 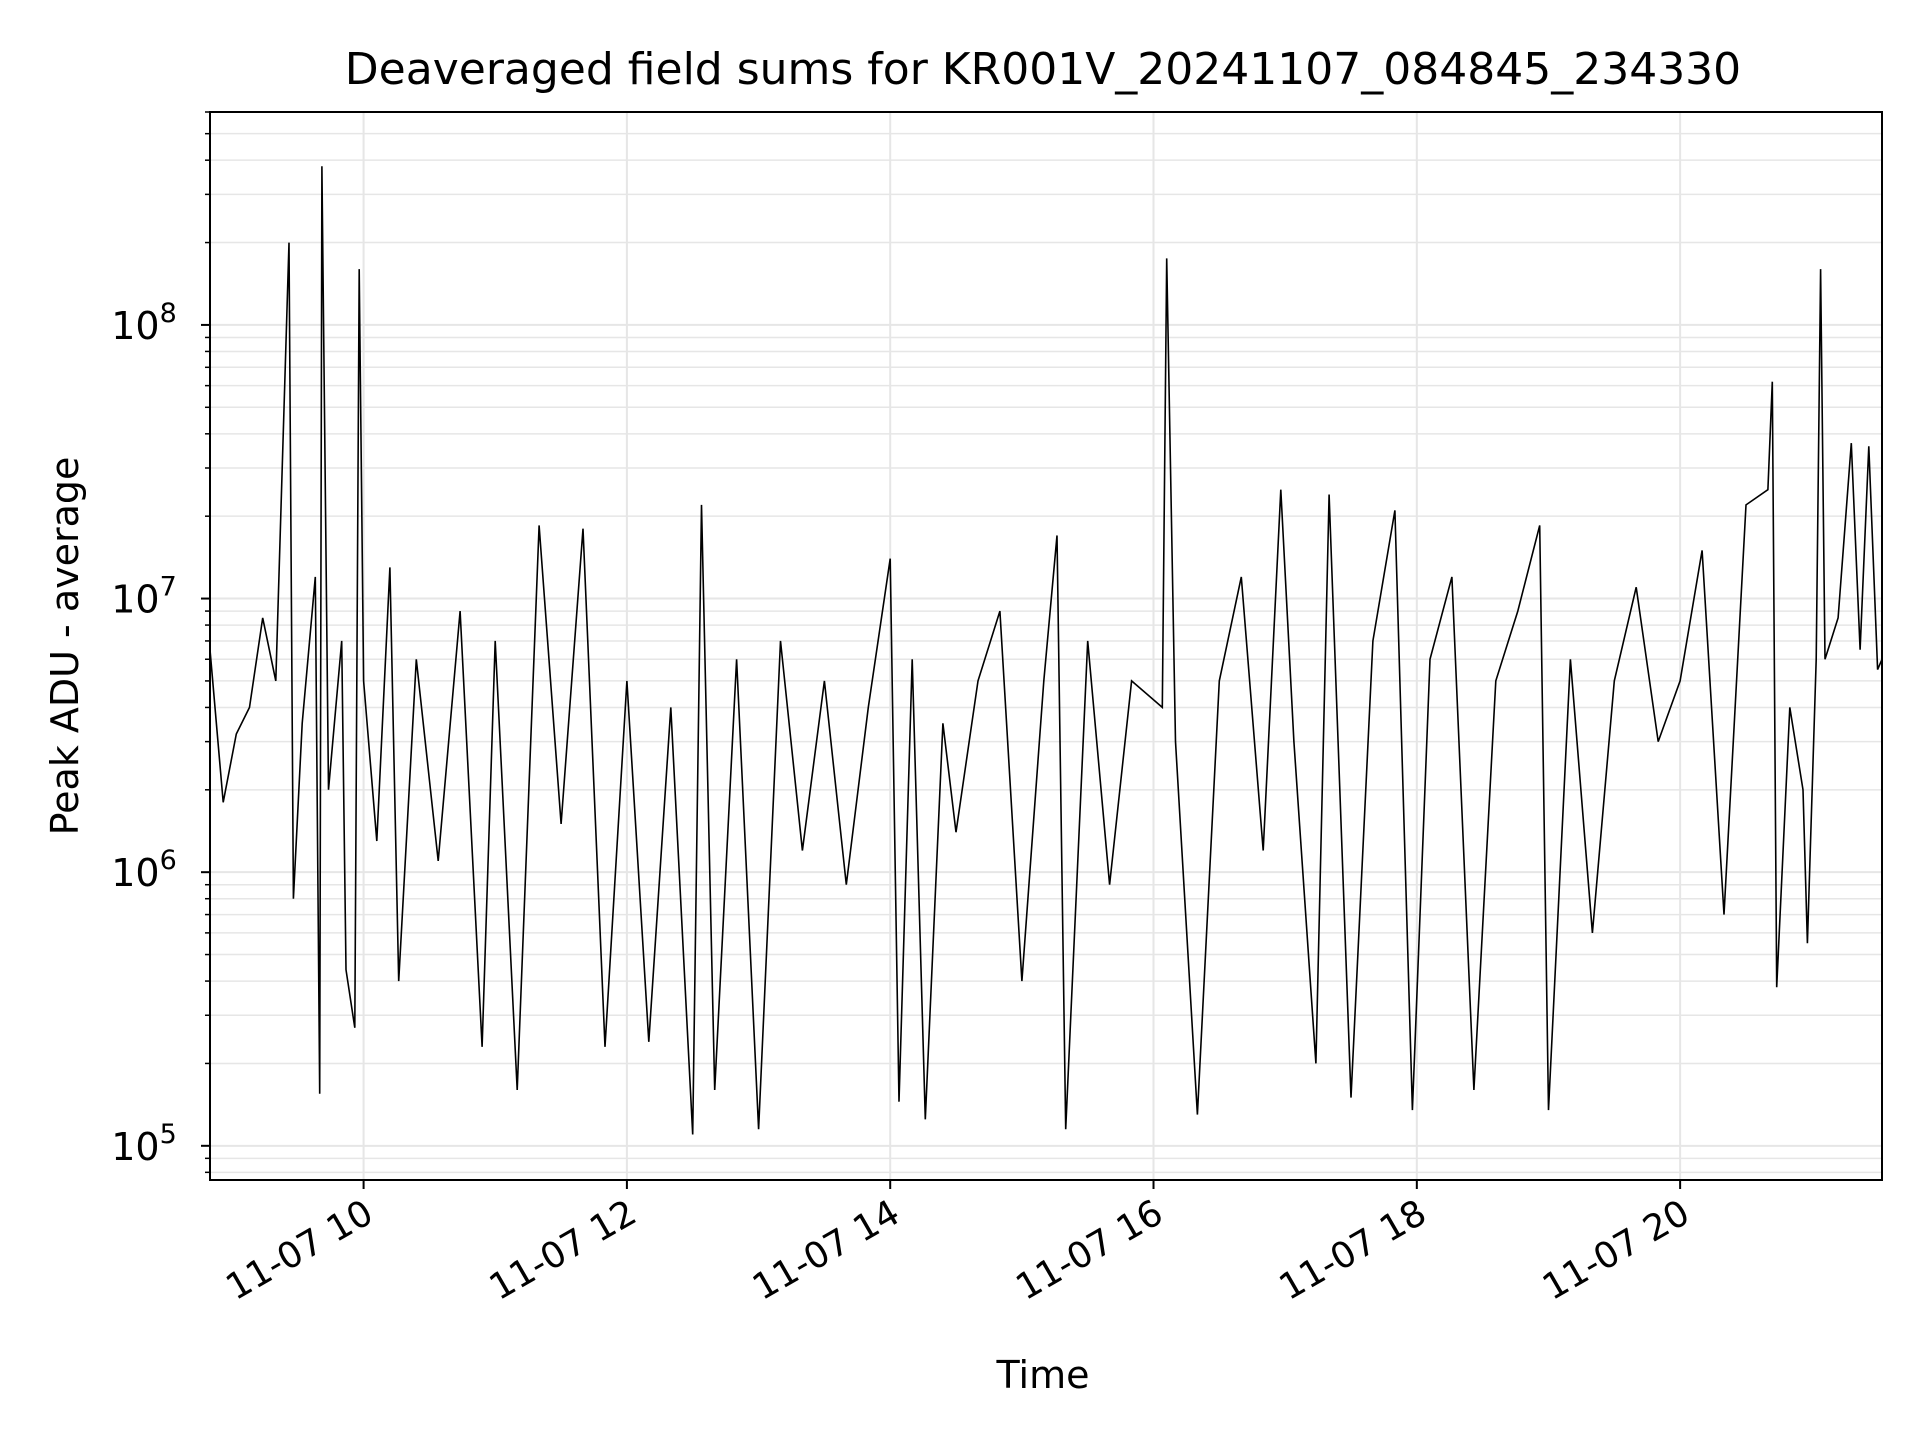 I want to click on y-tick-label: 105, so click(x=144, y=1144).